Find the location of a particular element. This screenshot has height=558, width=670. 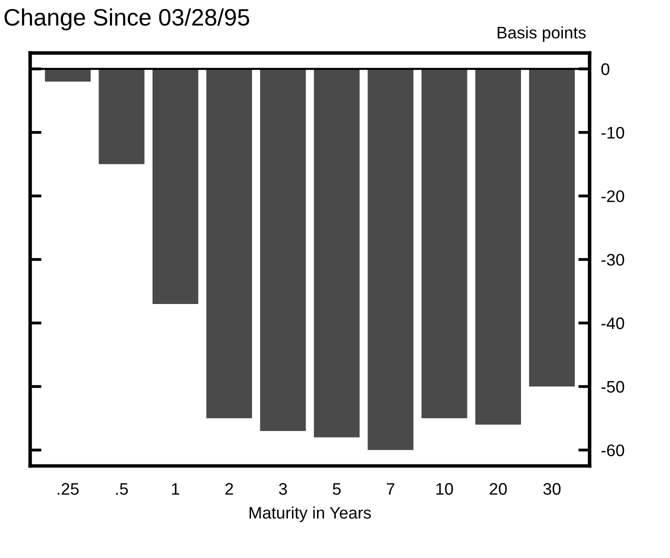

x-tick-label: 1 is located at coordinates (176, 489).